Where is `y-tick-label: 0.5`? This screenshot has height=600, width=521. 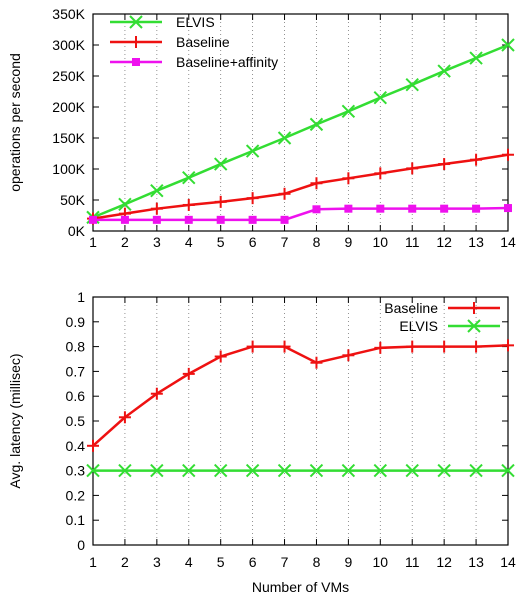
y-tick-label: 0.5 is located at coordinates (76, 421).